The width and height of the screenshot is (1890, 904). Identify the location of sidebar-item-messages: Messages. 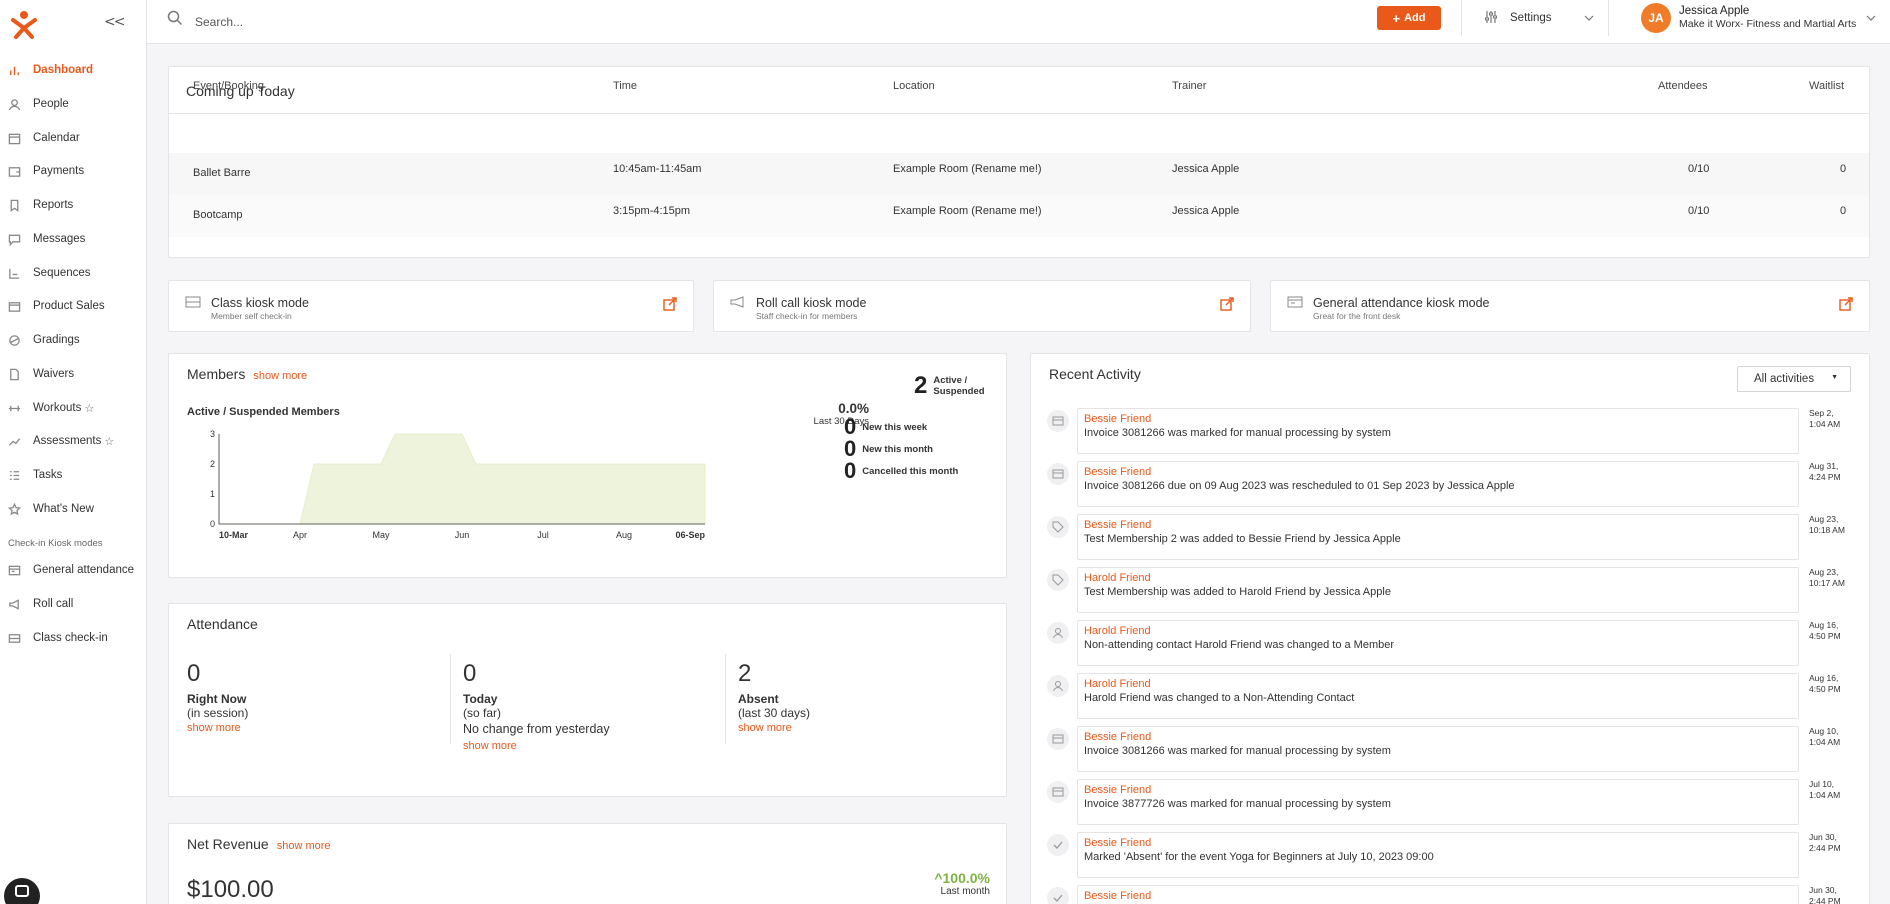
(73, 239).